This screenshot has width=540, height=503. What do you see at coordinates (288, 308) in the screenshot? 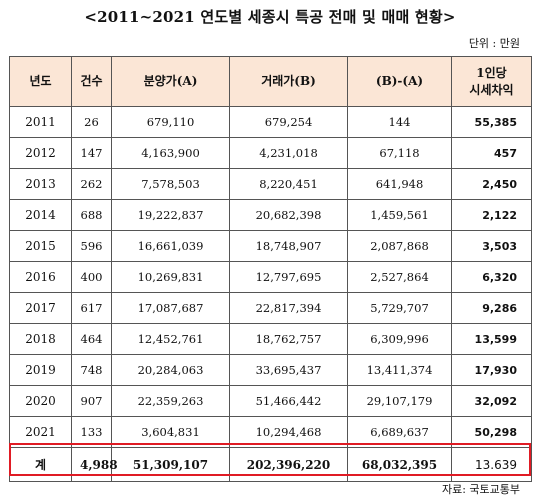
I see `trade-price-cell: 22,817,394` at bounding box center [288, 308].